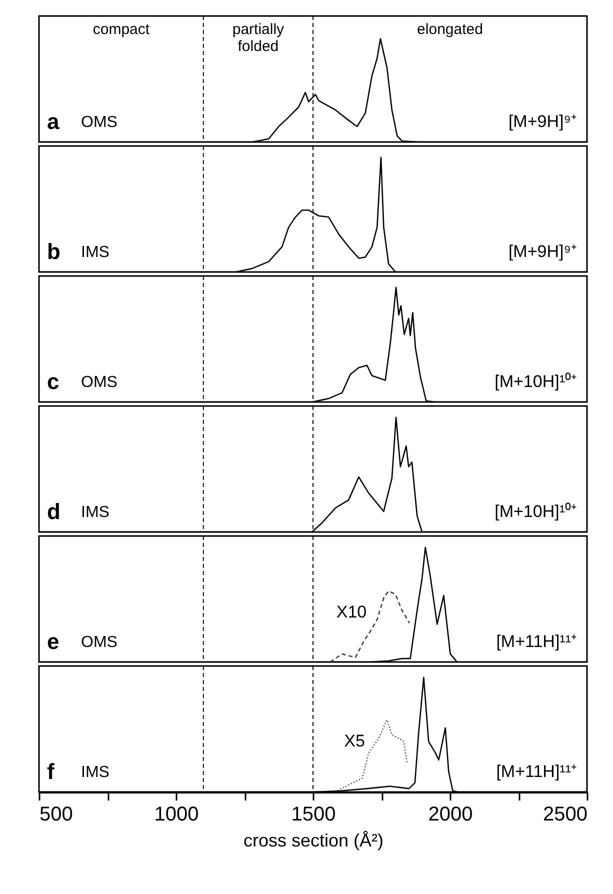  Describe the element at coordinates (53, 251) in the screenshot. I see `text: b` at that location.